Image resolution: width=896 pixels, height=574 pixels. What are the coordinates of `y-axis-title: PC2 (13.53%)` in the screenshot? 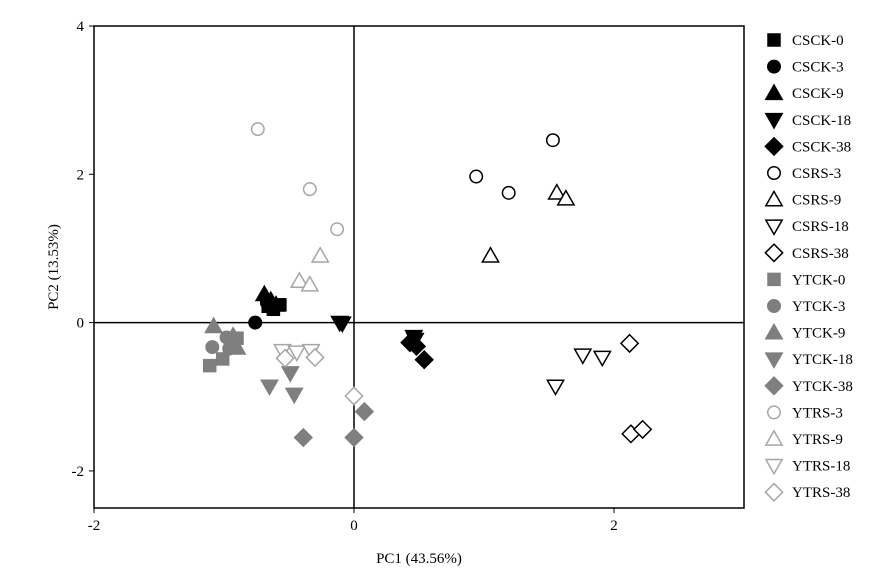 It's located at (54, 267).